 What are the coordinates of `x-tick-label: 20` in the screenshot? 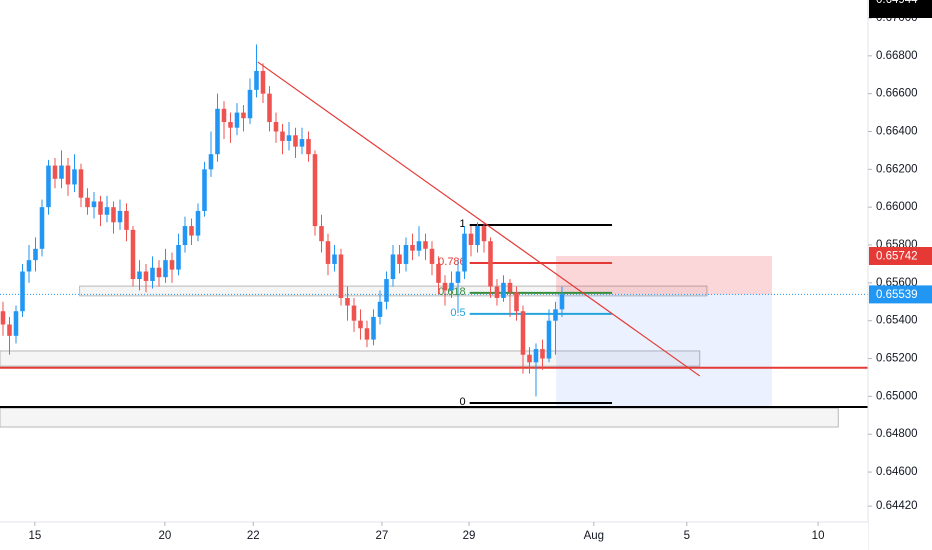 It's located at (164, 536).